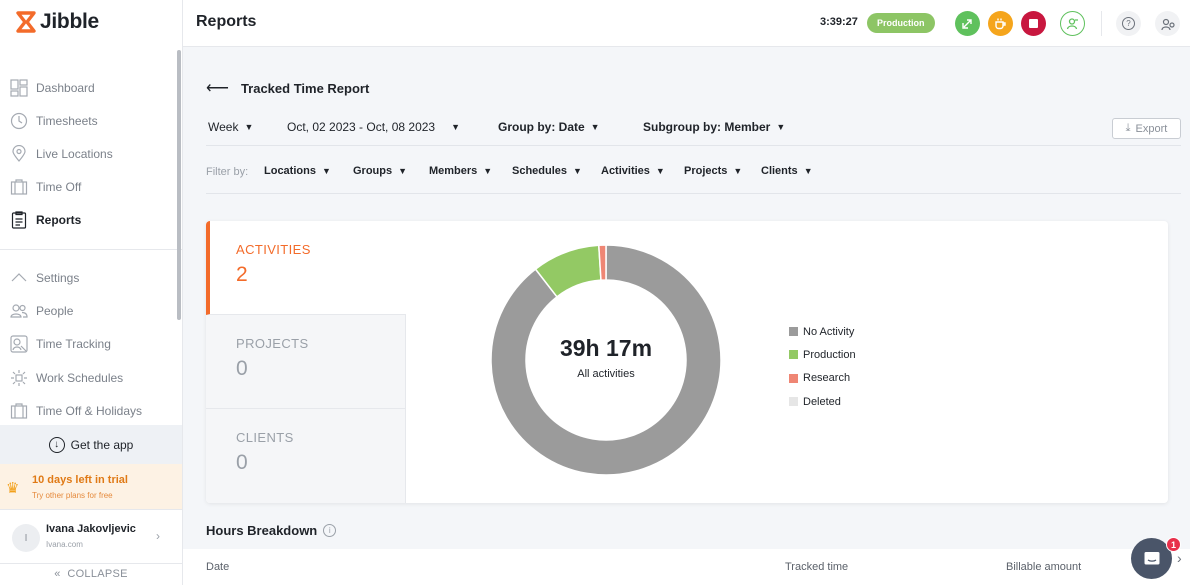  What do you see at coordinates (306, 456) in the screenshot?
I see `stat-tab-clients: CLIENTS 0` at bounding box center [306, 456].